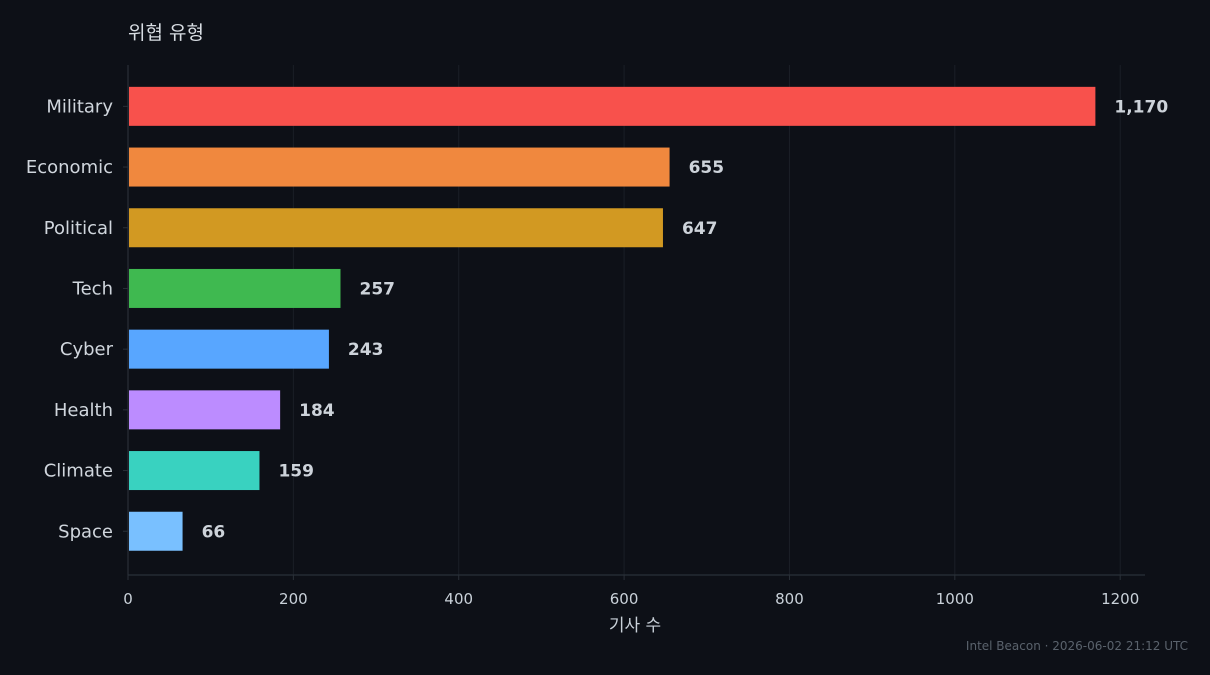 This screenshot has height=675, width=1210. Describe the element at coordinates (458, 599) in the screenshot. I see `x-tick-label-400: 400` at that location.